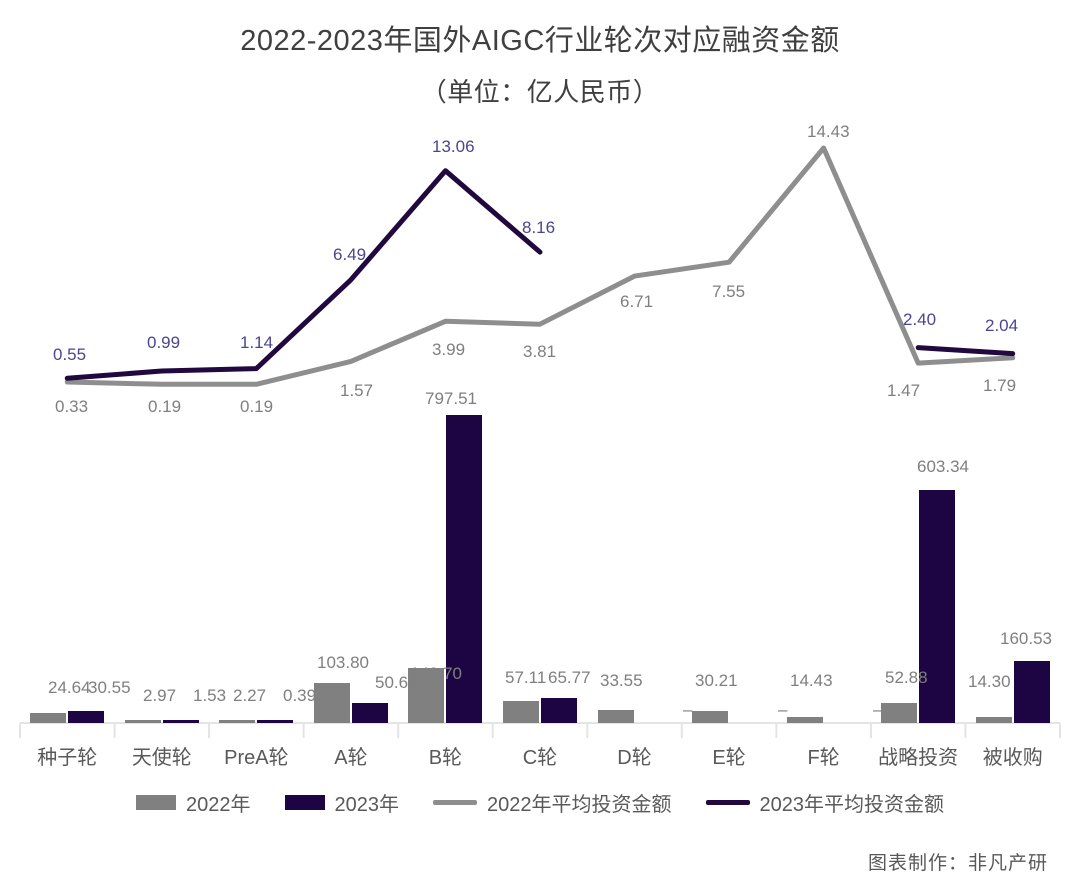  I want to click on bar-label-2022: 103.80, so click(343, 662).